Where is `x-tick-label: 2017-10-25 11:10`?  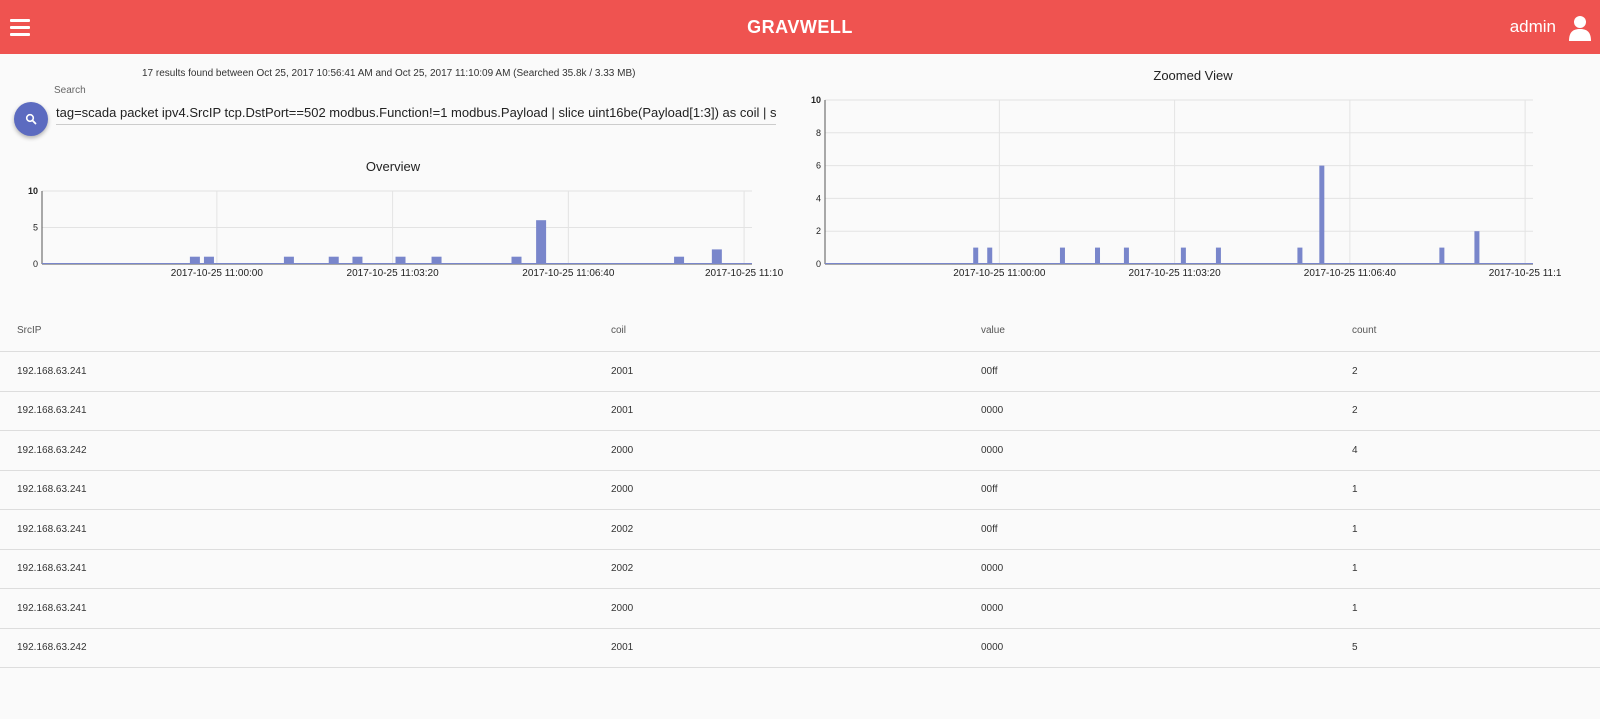
x-tick-label: 2017-10-25 11:10 is located at coordinates (744, 273).